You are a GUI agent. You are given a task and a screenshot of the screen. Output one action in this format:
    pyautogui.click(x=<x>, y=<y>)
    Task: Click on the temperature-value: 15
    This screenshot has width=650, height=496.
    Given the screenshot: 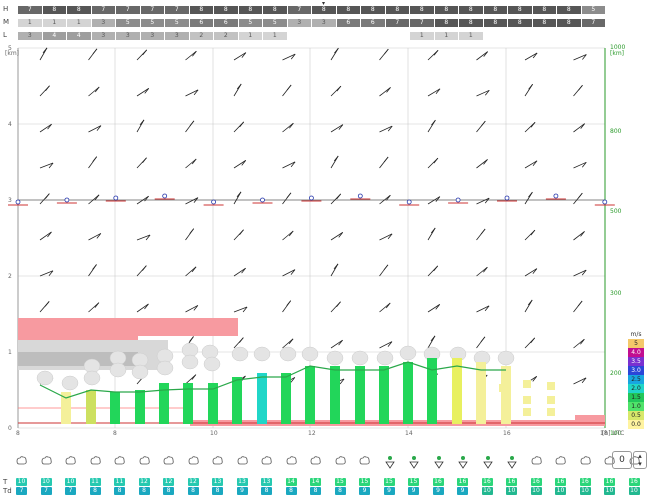 What is the action you would take?
    pyautogui.click(x=340, y=482)
    